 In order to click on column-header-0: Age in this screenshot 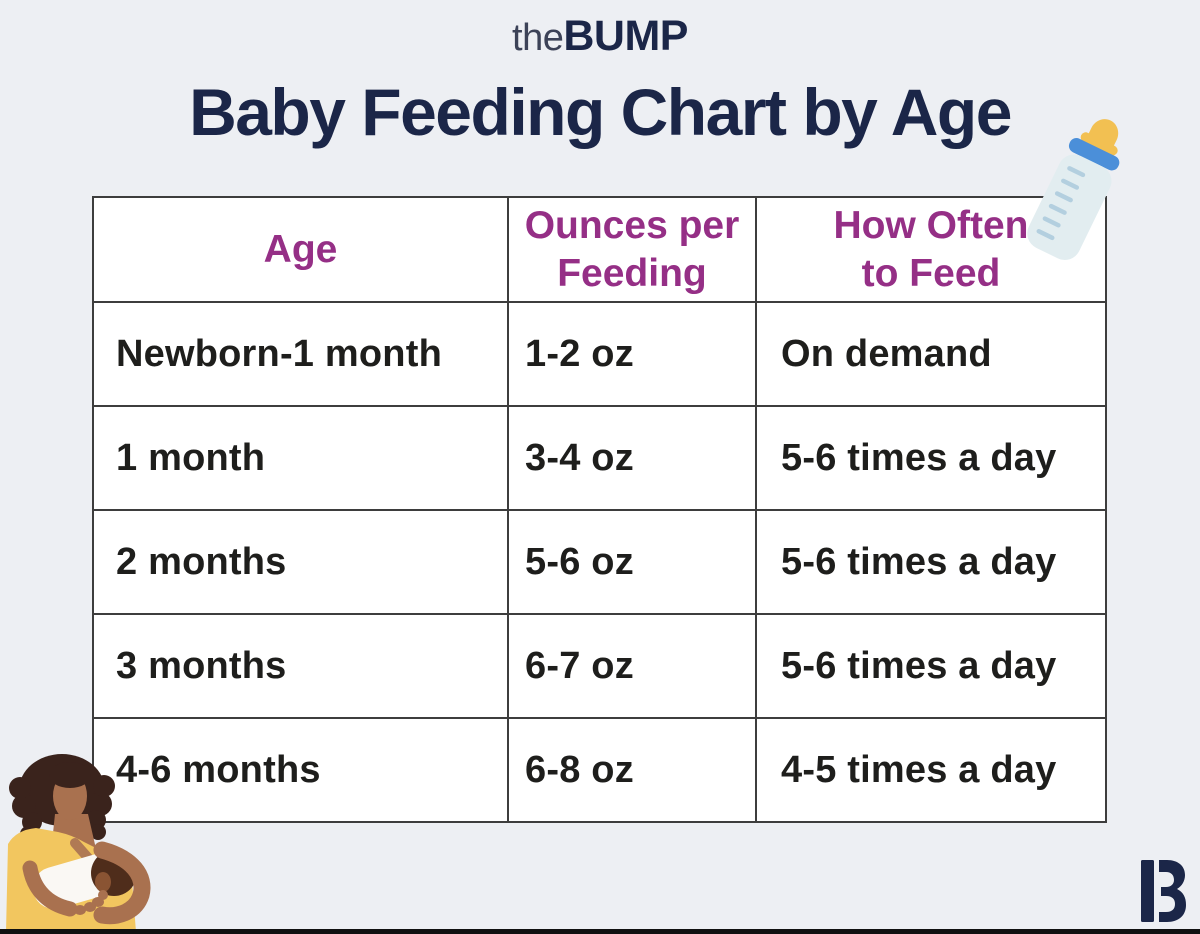, I will do `click(300, 249)`.